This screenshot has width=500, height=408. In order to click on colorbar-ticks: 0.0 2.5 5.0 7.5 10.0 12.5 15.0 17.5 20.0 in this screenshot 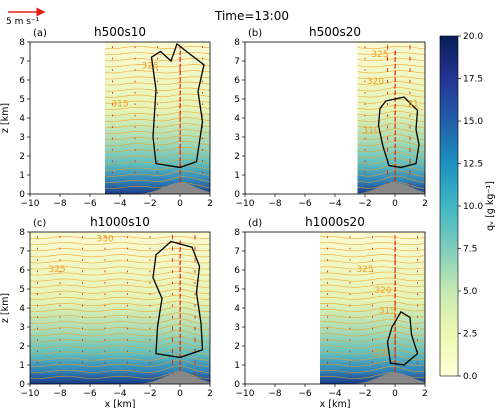, I will do `click(470, 207)`.